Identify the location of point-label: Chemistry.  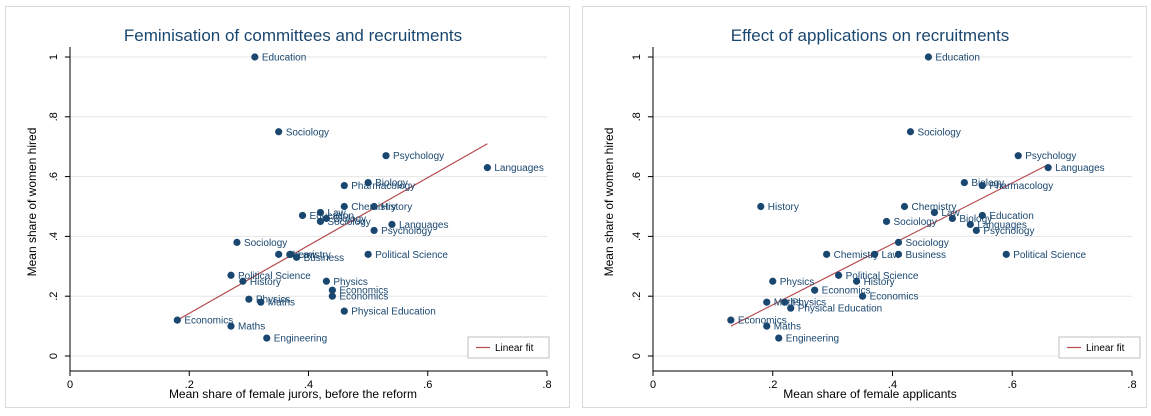
(856, 255).